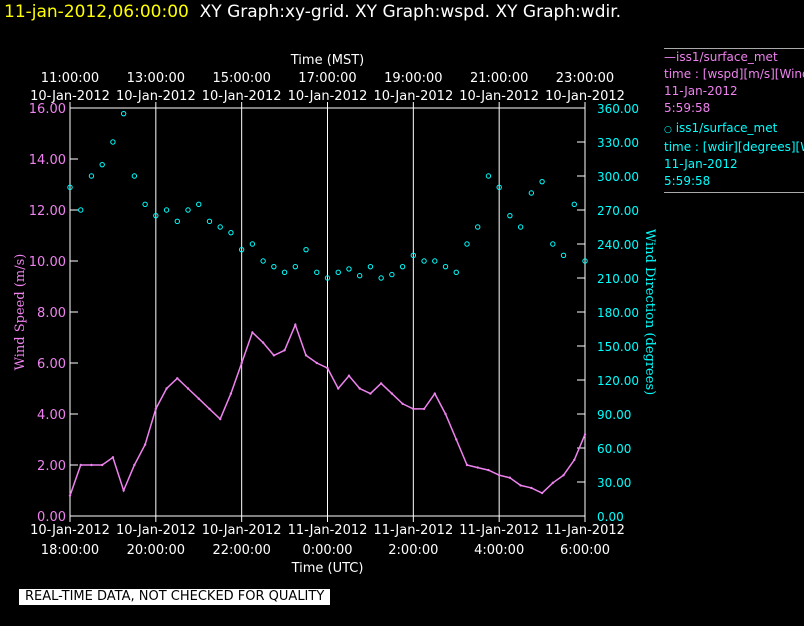 Image resolution: width=804 pixels, height=626 pixels. Describe the element at coordinates (618, 381) in the screenshot. I see `y-right-tick-label: 120.00` at that location.